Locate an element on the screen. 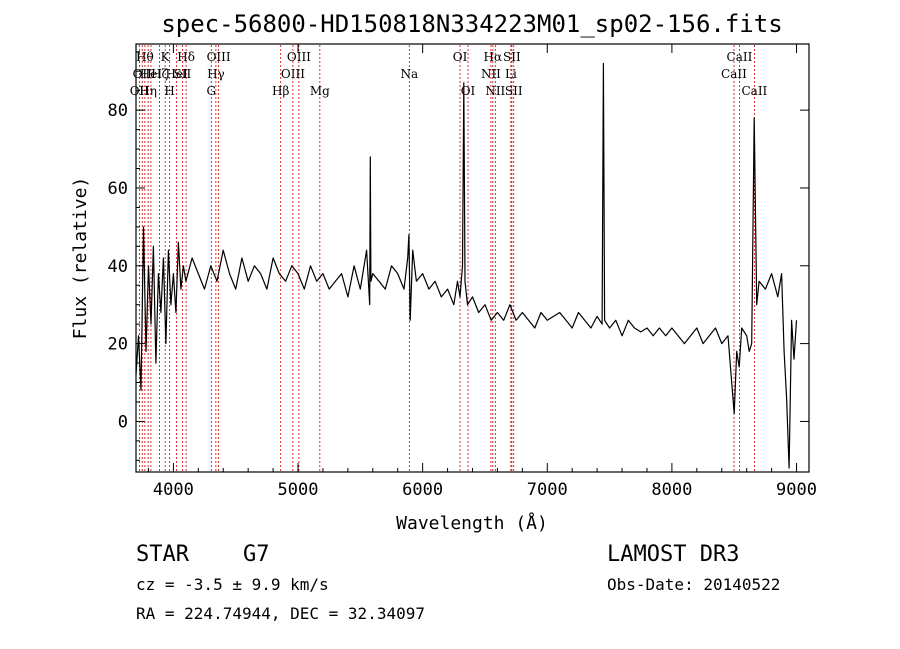 This screenshot has width=900, height=649. y-axis-label: Flux (relative) is located at coordinates (80, 258).